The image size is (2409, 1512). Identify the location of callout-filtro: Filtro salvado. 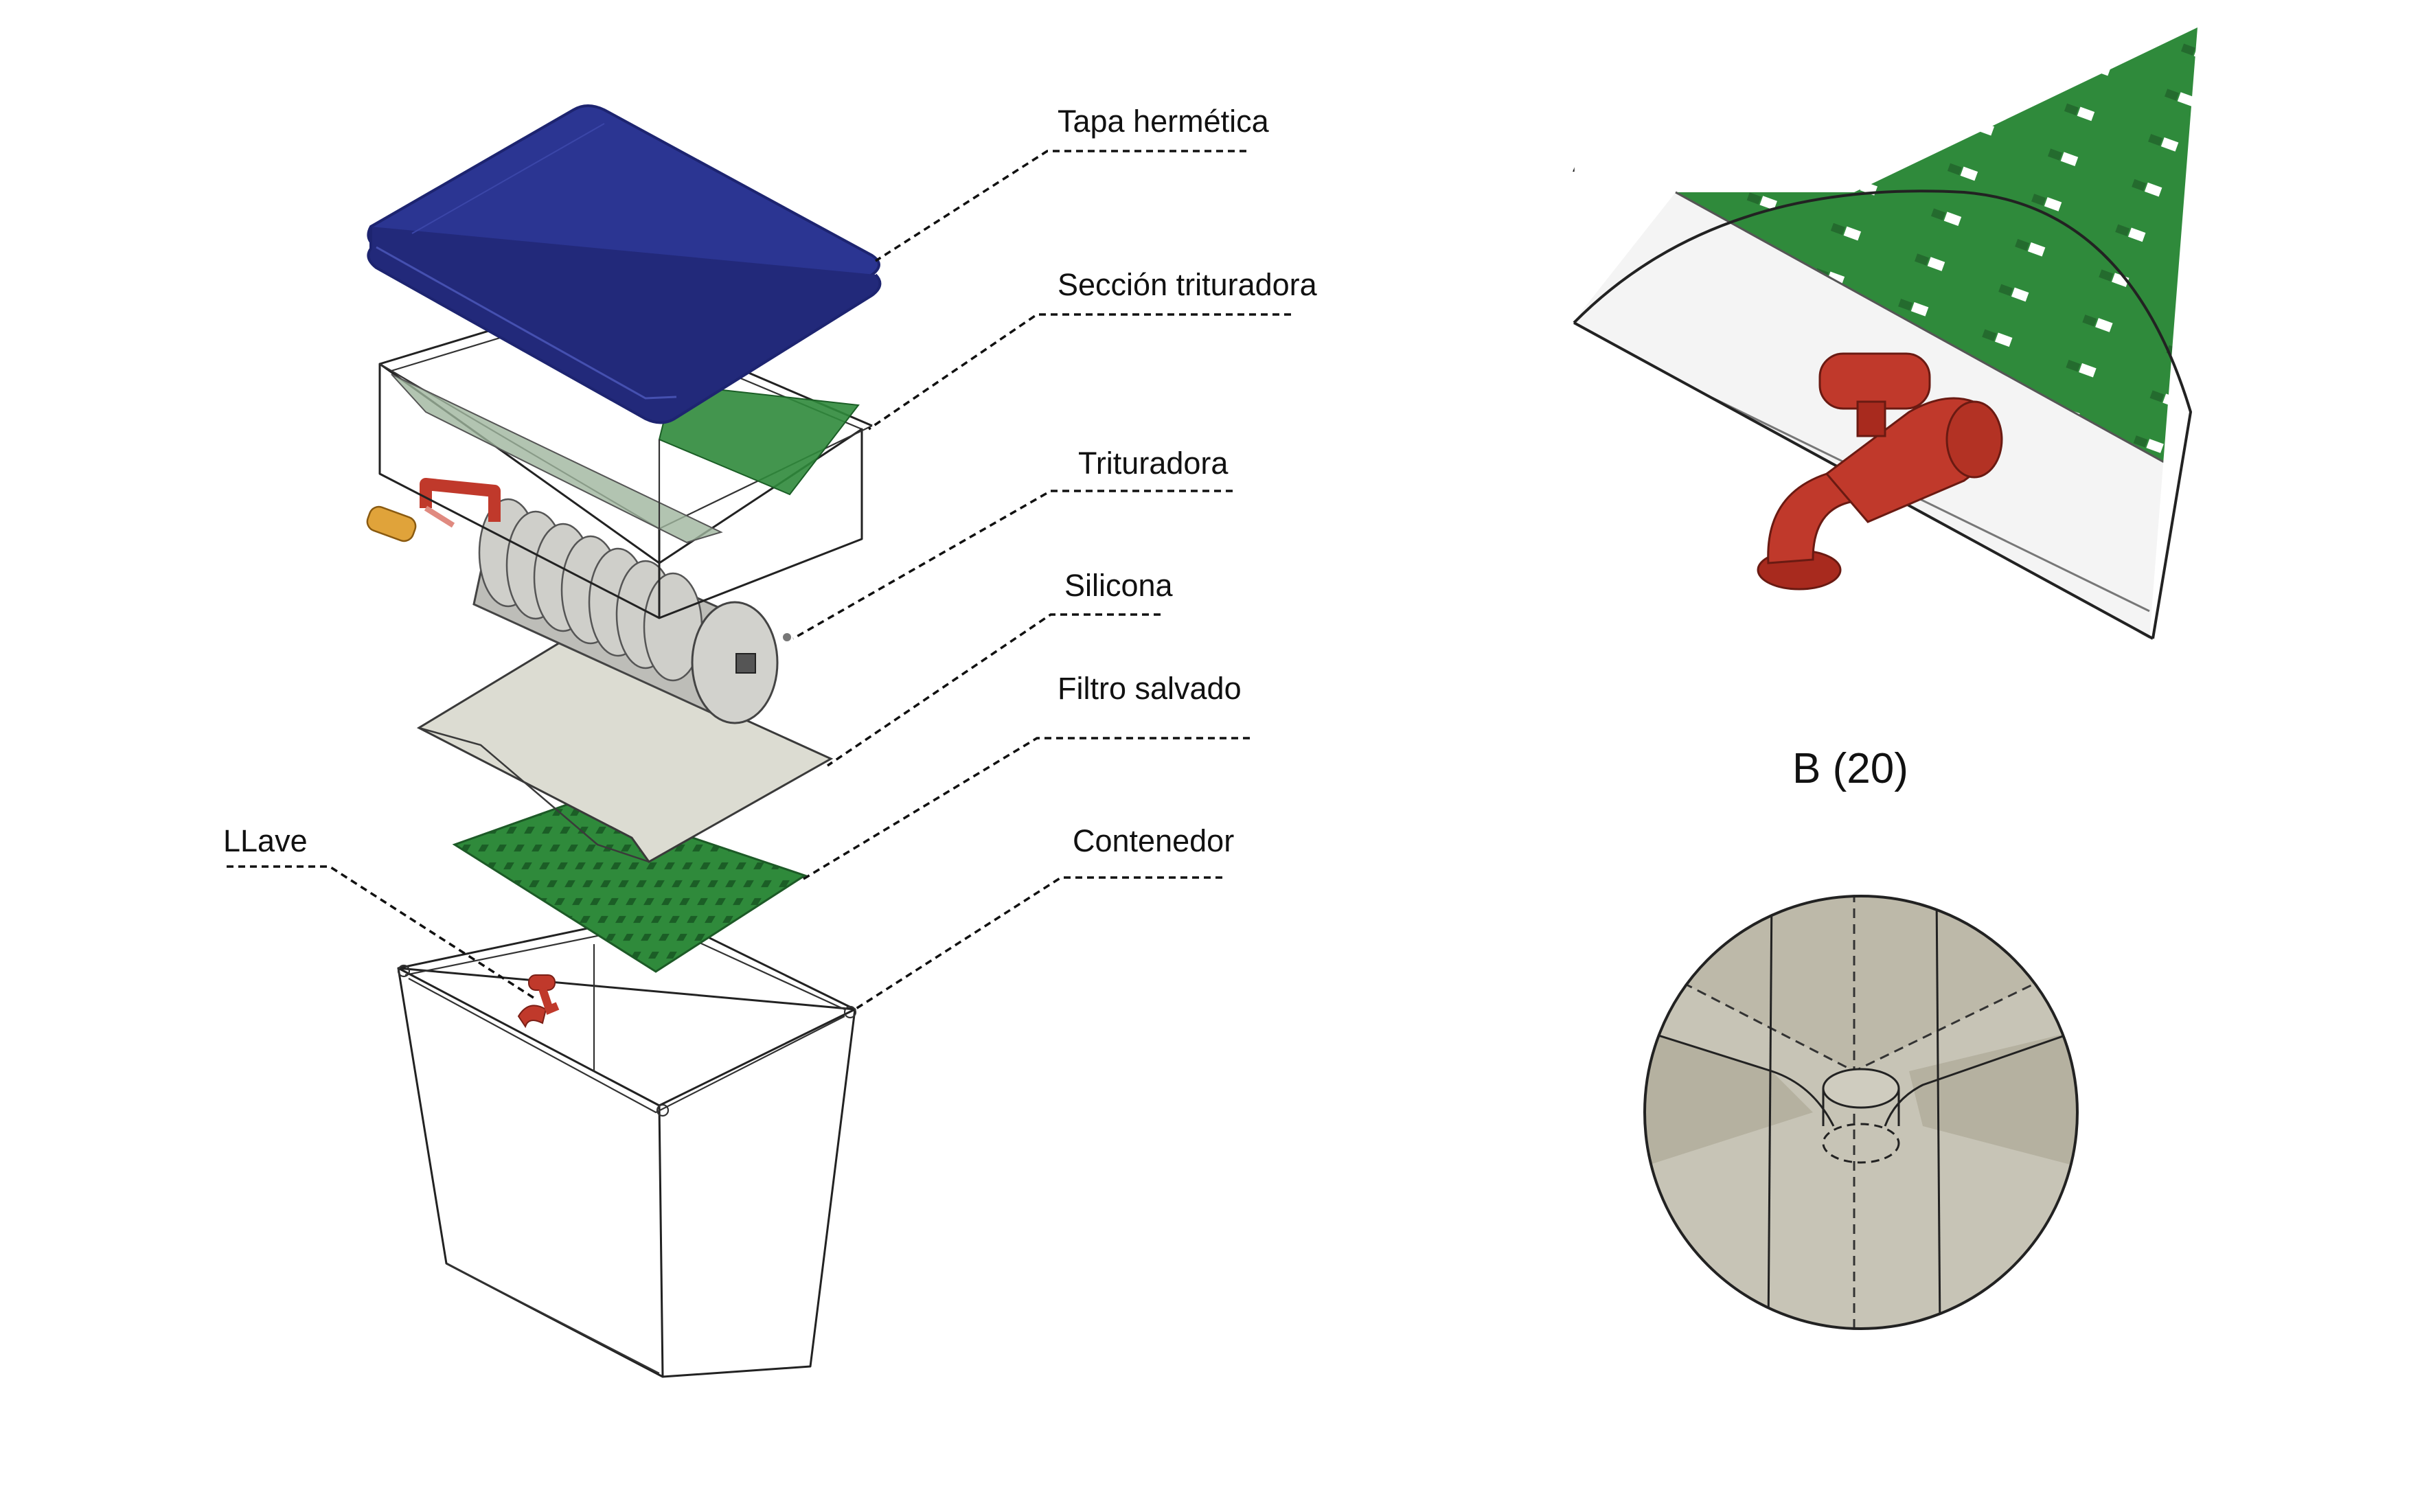
(1150, 688).